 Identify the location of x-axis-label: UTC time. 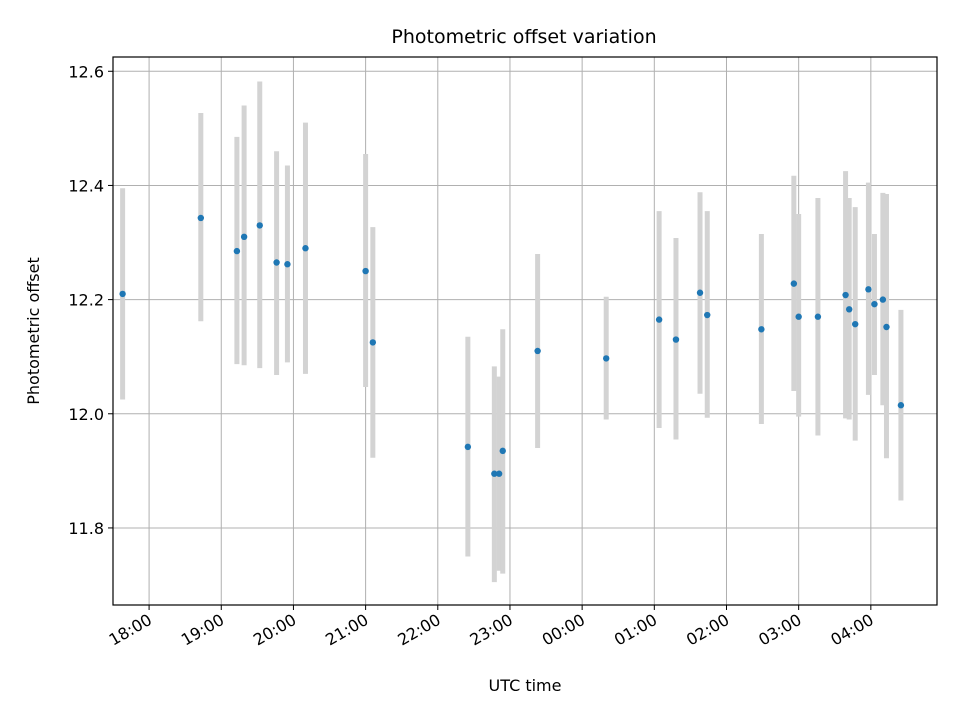
(525, 685).